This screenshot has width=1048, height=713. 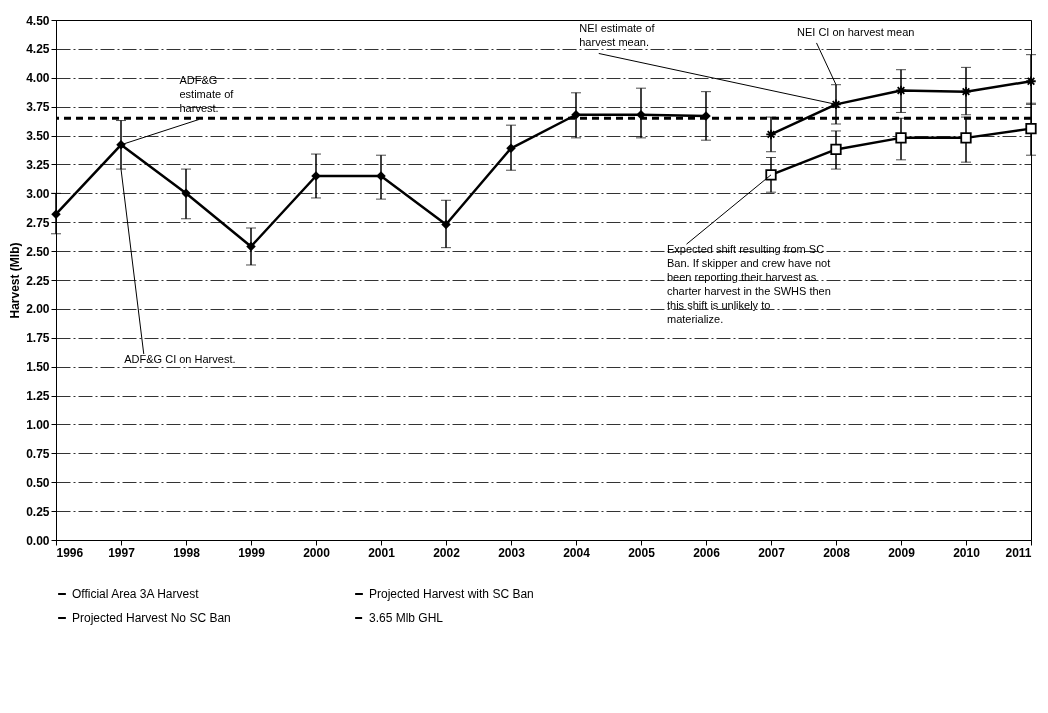 I want to click on y-axis-title: Harvest (Mlb), so click(x=15, y=280).